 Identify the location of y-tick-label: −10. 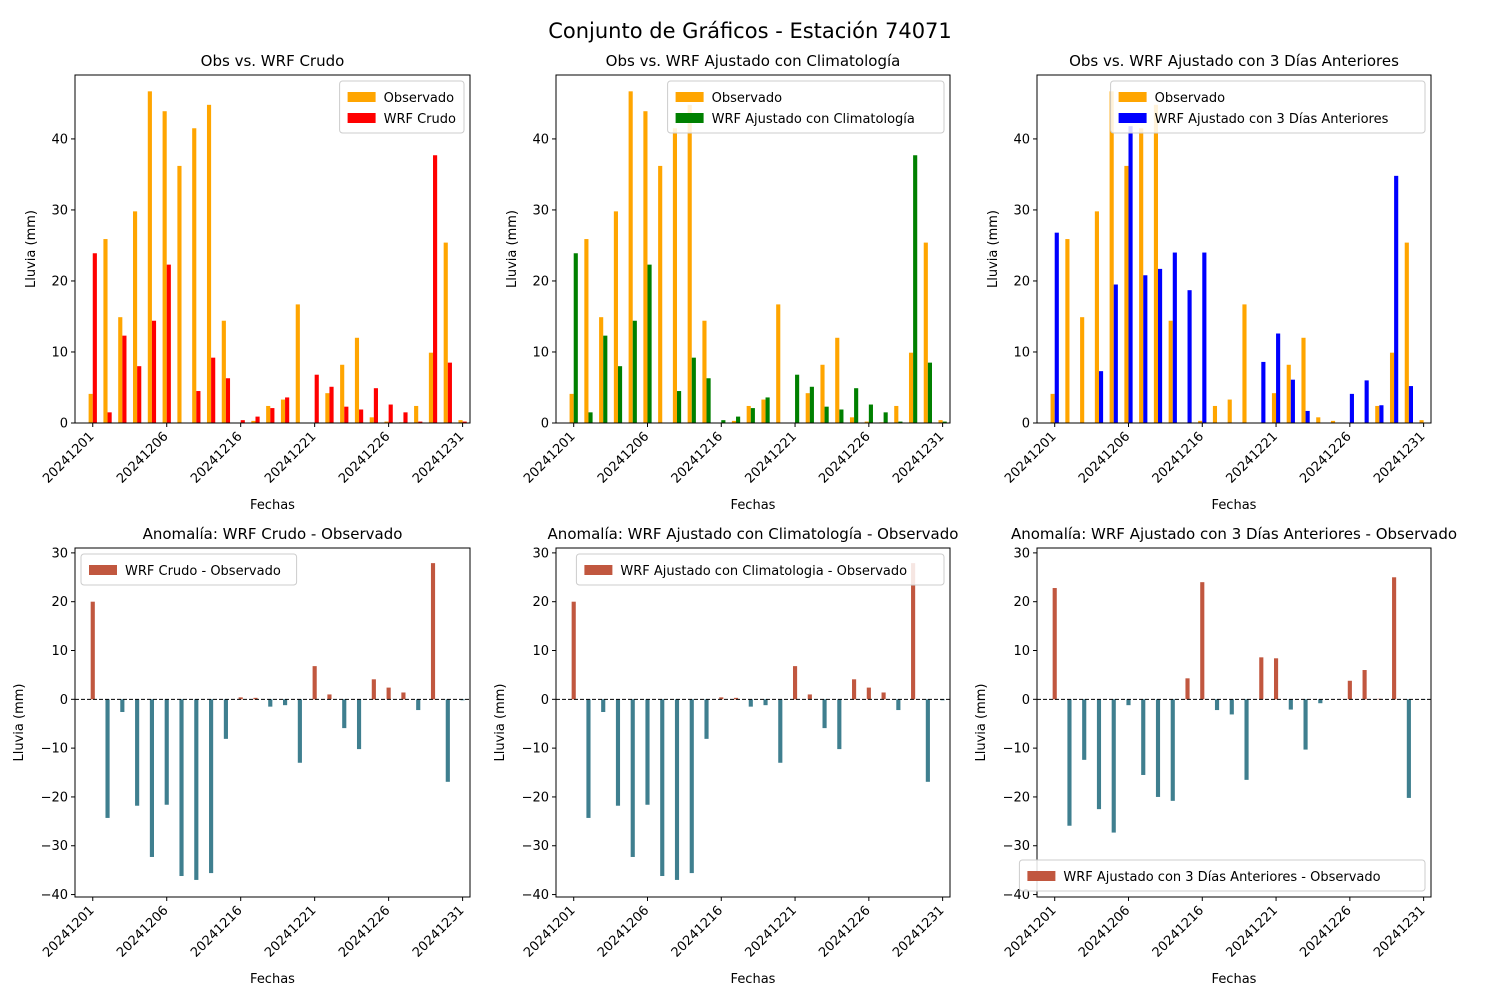
(54, 749).